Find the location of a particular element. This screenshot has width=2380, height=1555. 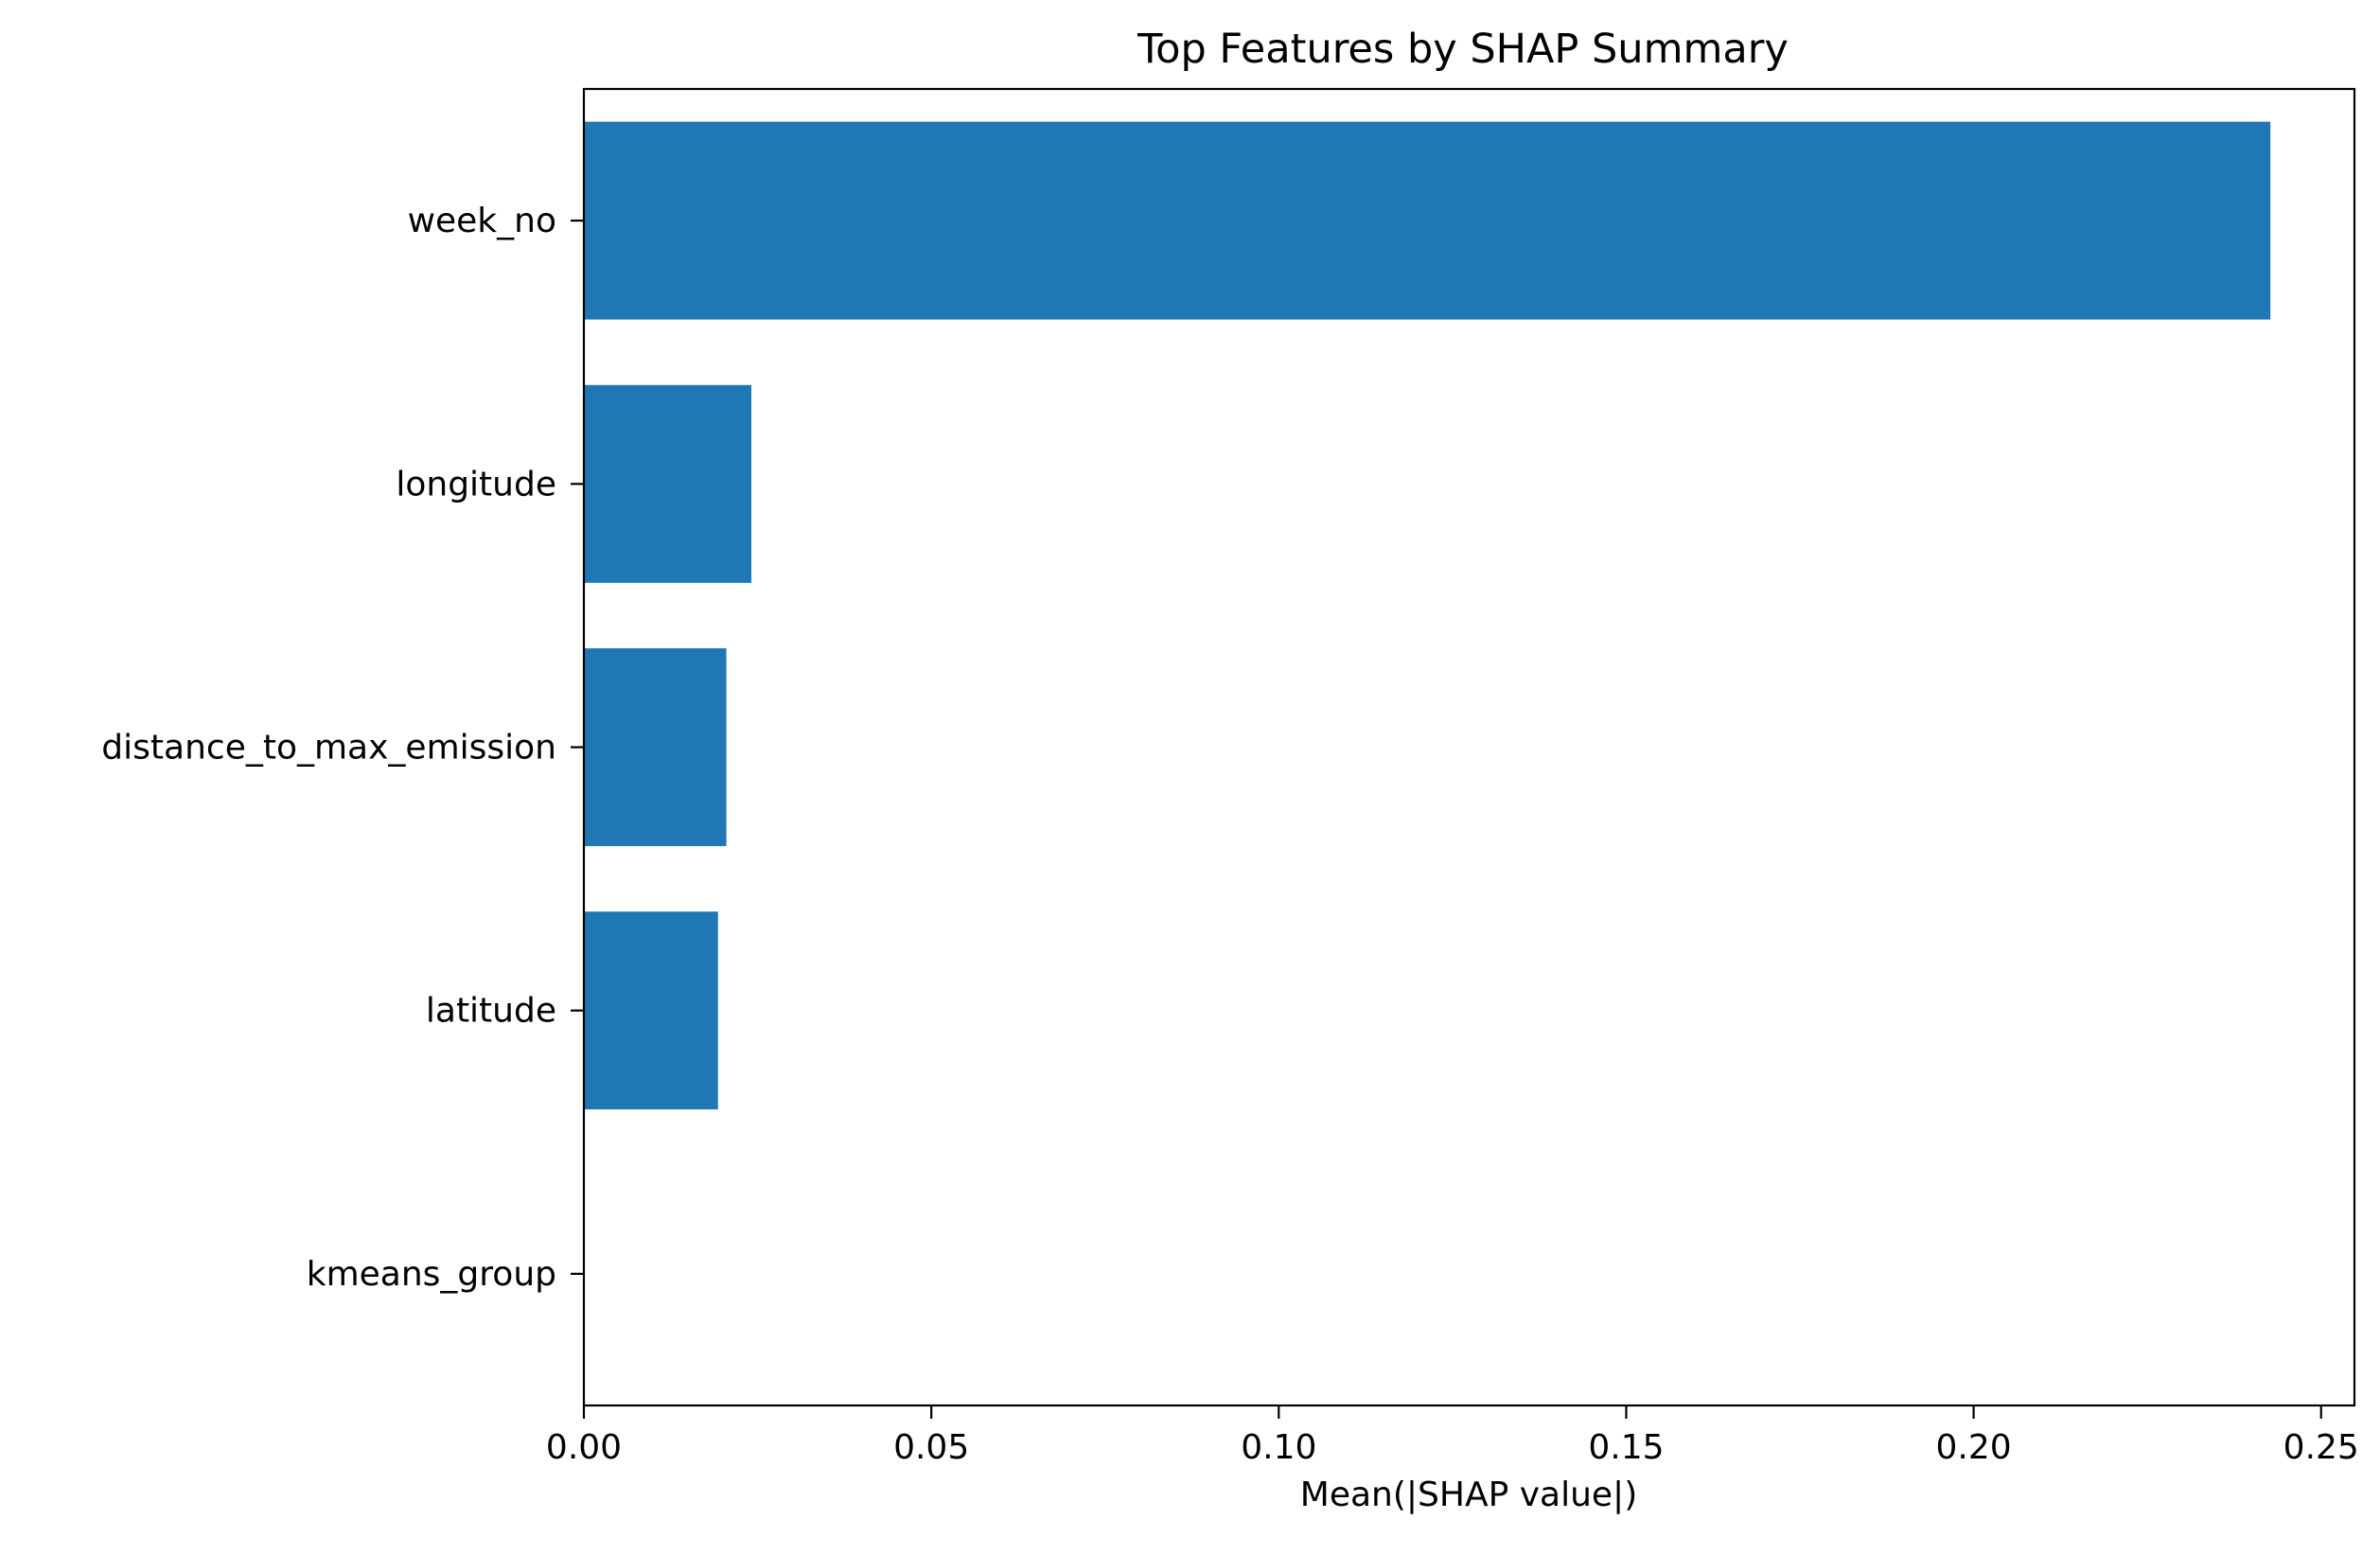

y-tick-label: distance_to_max_emission is located at coordinates (328, 748).